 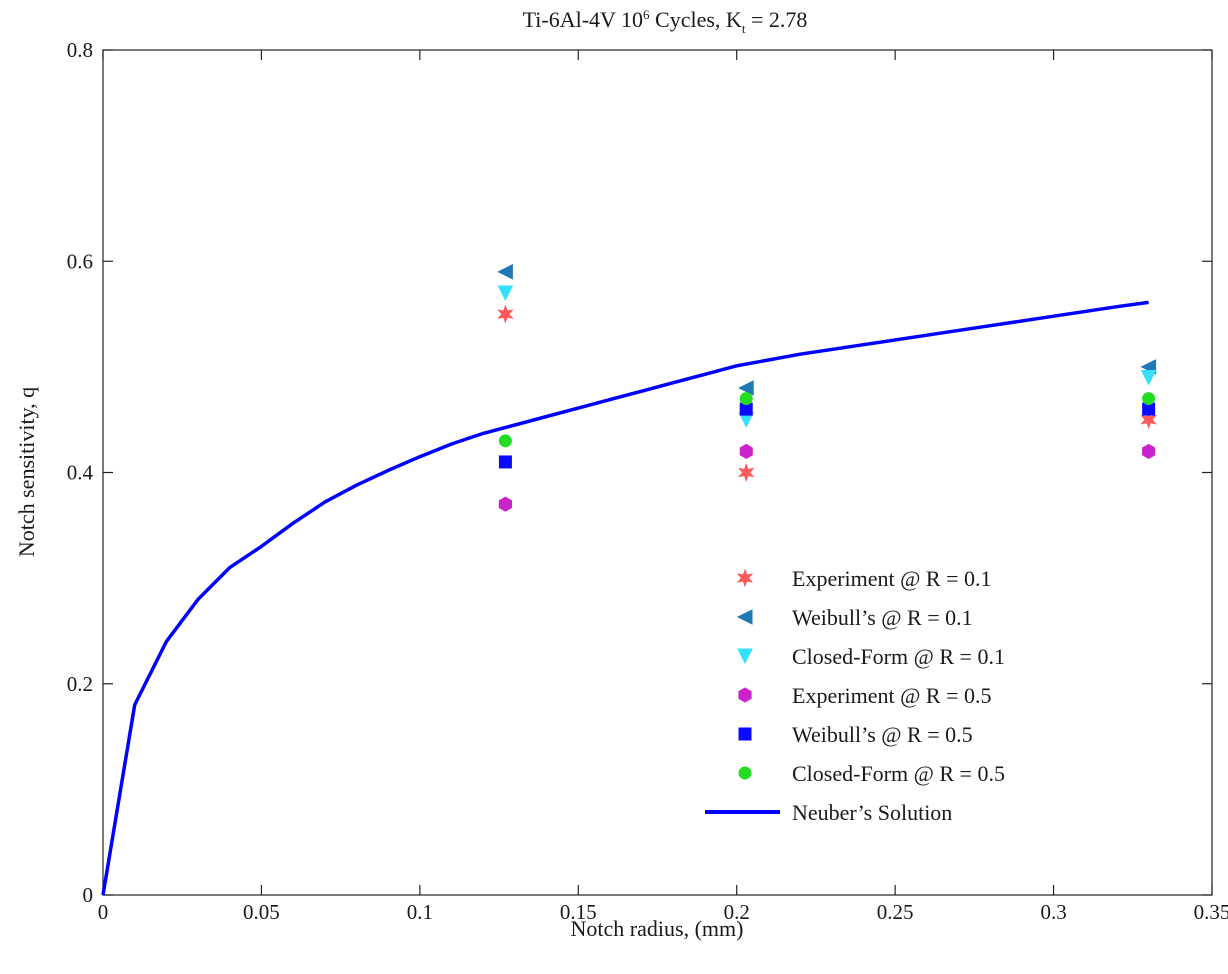 What do you see at coordinates (737, 912) in the screenshot?
I see `x-tick-label: 0.2` at bounding box center [737, 912].